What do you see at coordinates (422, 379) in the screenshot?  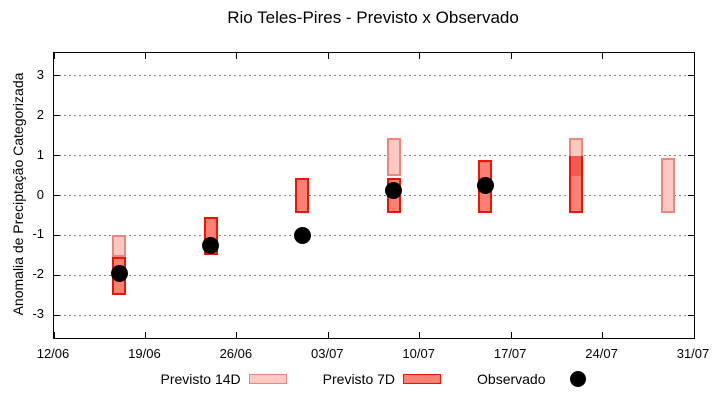 I see `previsto-7d-swatch-icon` at bounding box center [422, 379].